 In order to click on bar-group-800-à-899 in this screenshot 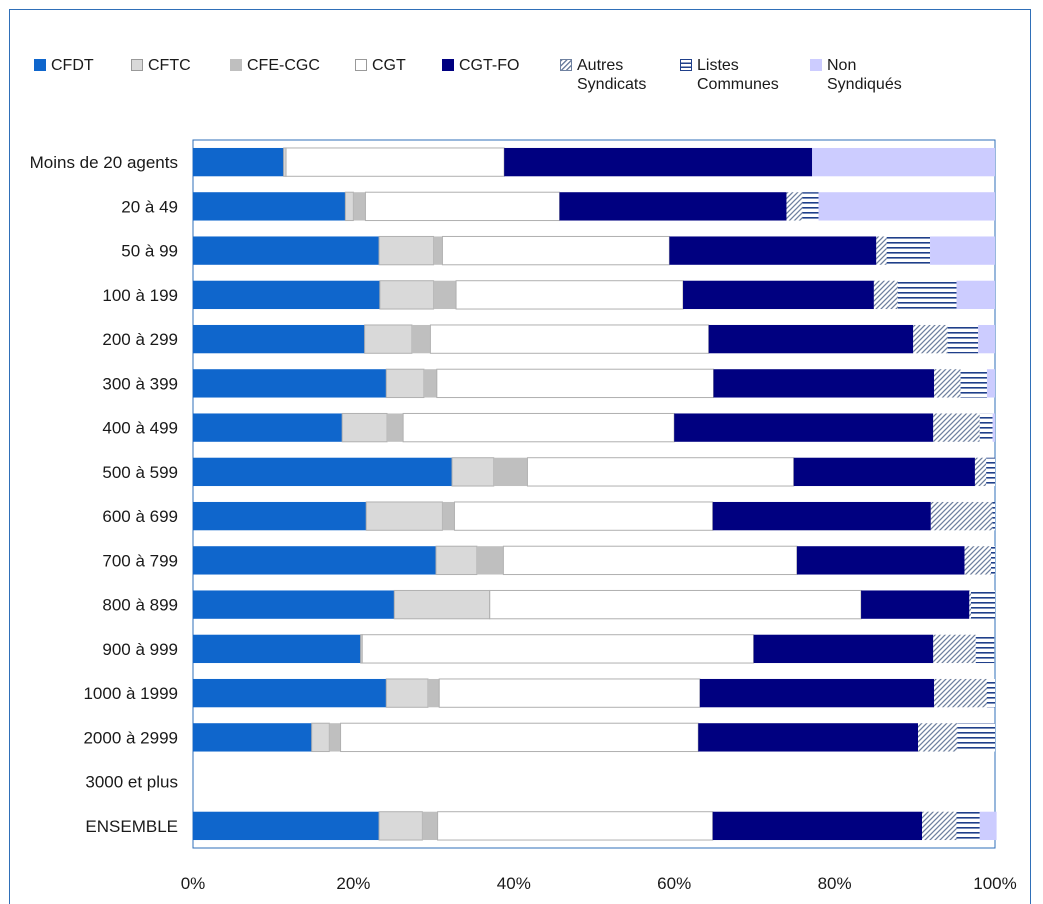, I will do `click(594, 604)`.